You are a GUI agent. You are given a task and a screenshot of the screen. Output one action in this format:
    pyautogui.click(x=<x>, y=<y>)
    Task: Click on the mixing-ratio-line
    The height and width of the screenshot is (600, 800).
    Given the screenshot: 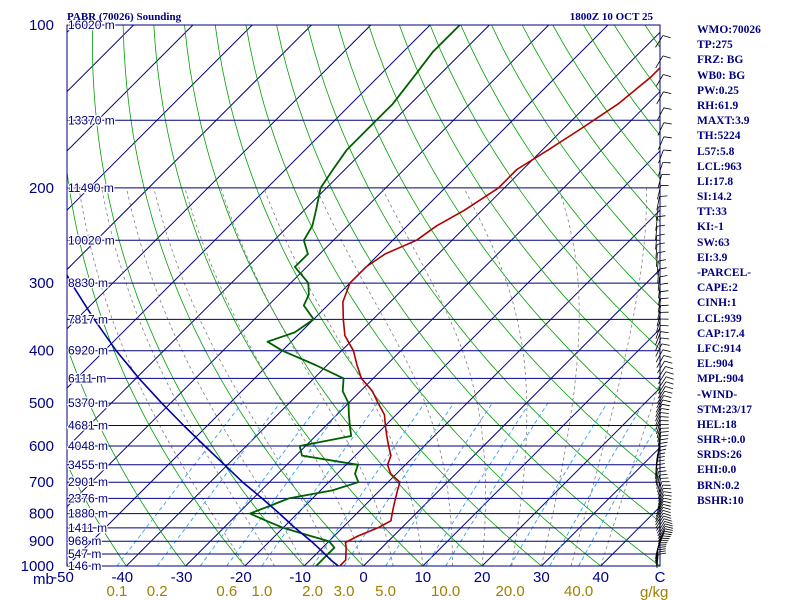 What is the action you would take?
    pyautogui.click(x=319, y=484)
    